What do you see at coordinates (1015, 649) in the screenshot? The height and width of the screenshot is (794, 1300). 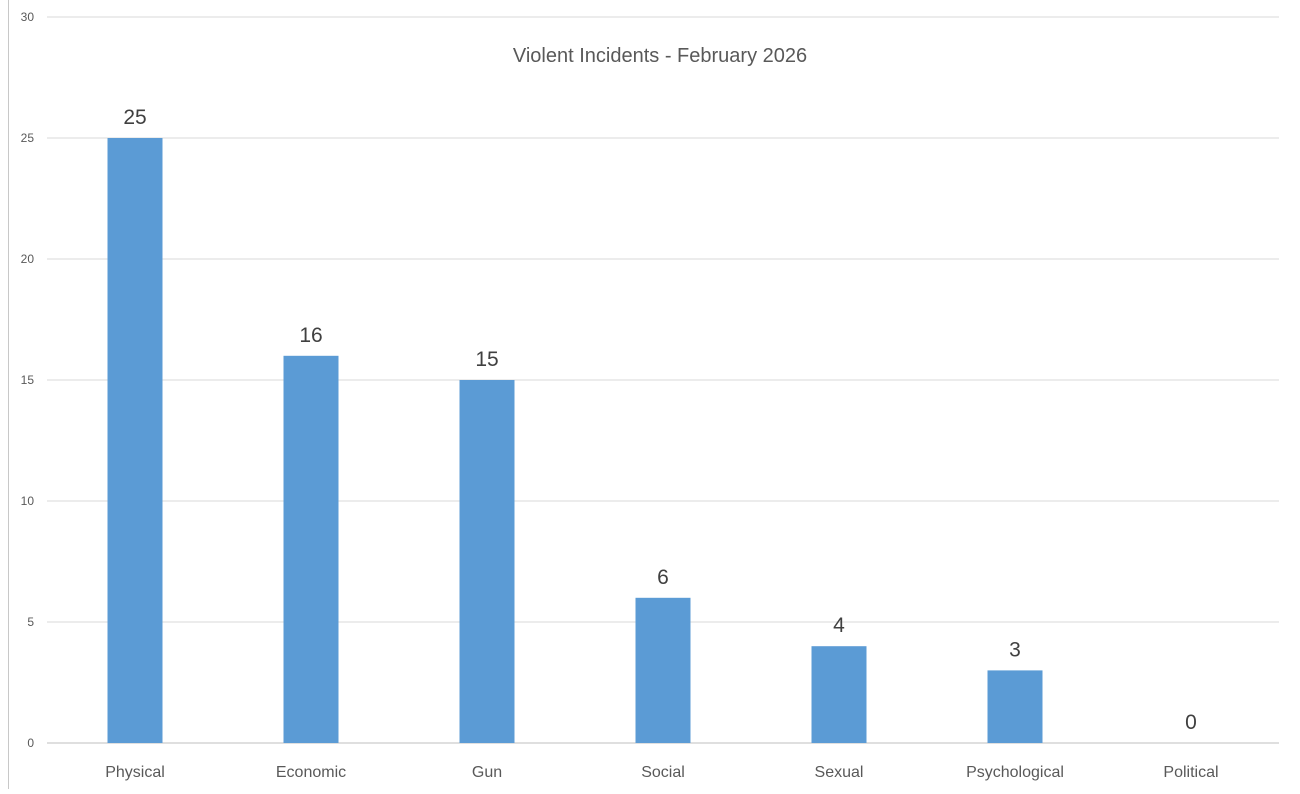 I see `data-label-psychological: 3` at bounding box center [1015, 649].